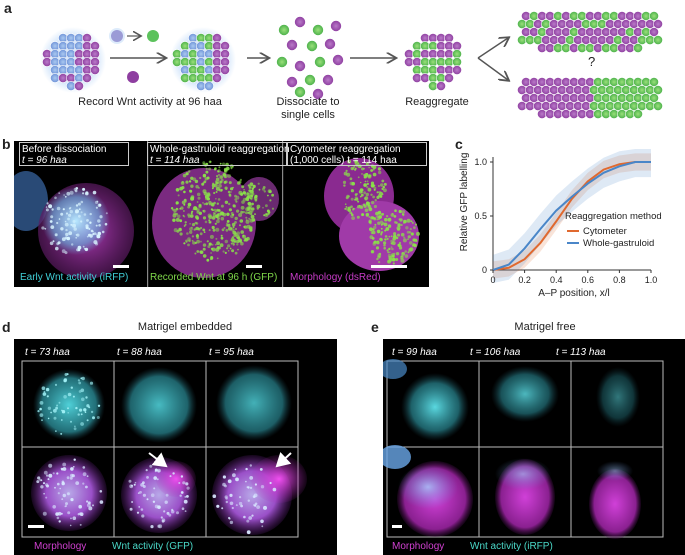  I want to click on caption-dissociate-2: single cells, so click(308, 115).